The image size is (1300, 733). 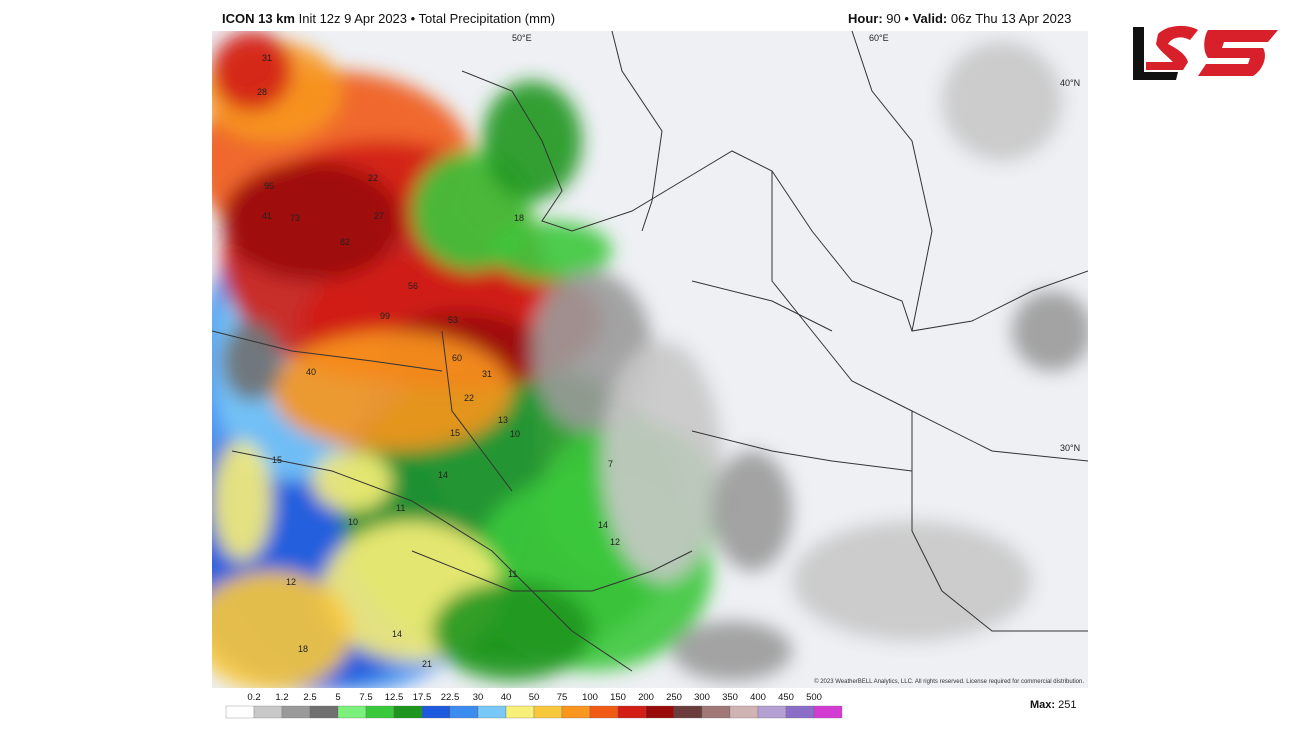 What do you see at coordinates (337, 697) in the screenshot?
I see `legend-label: 5` at bounding box center [337, 697].